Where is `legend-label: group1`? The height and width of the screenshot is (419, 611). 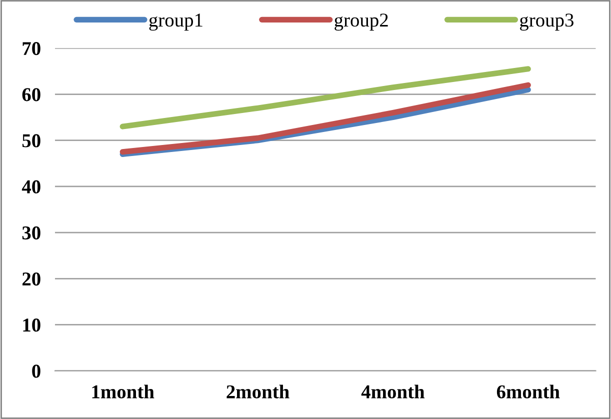
legend-label: group1 is located at coordinates (175, 22).